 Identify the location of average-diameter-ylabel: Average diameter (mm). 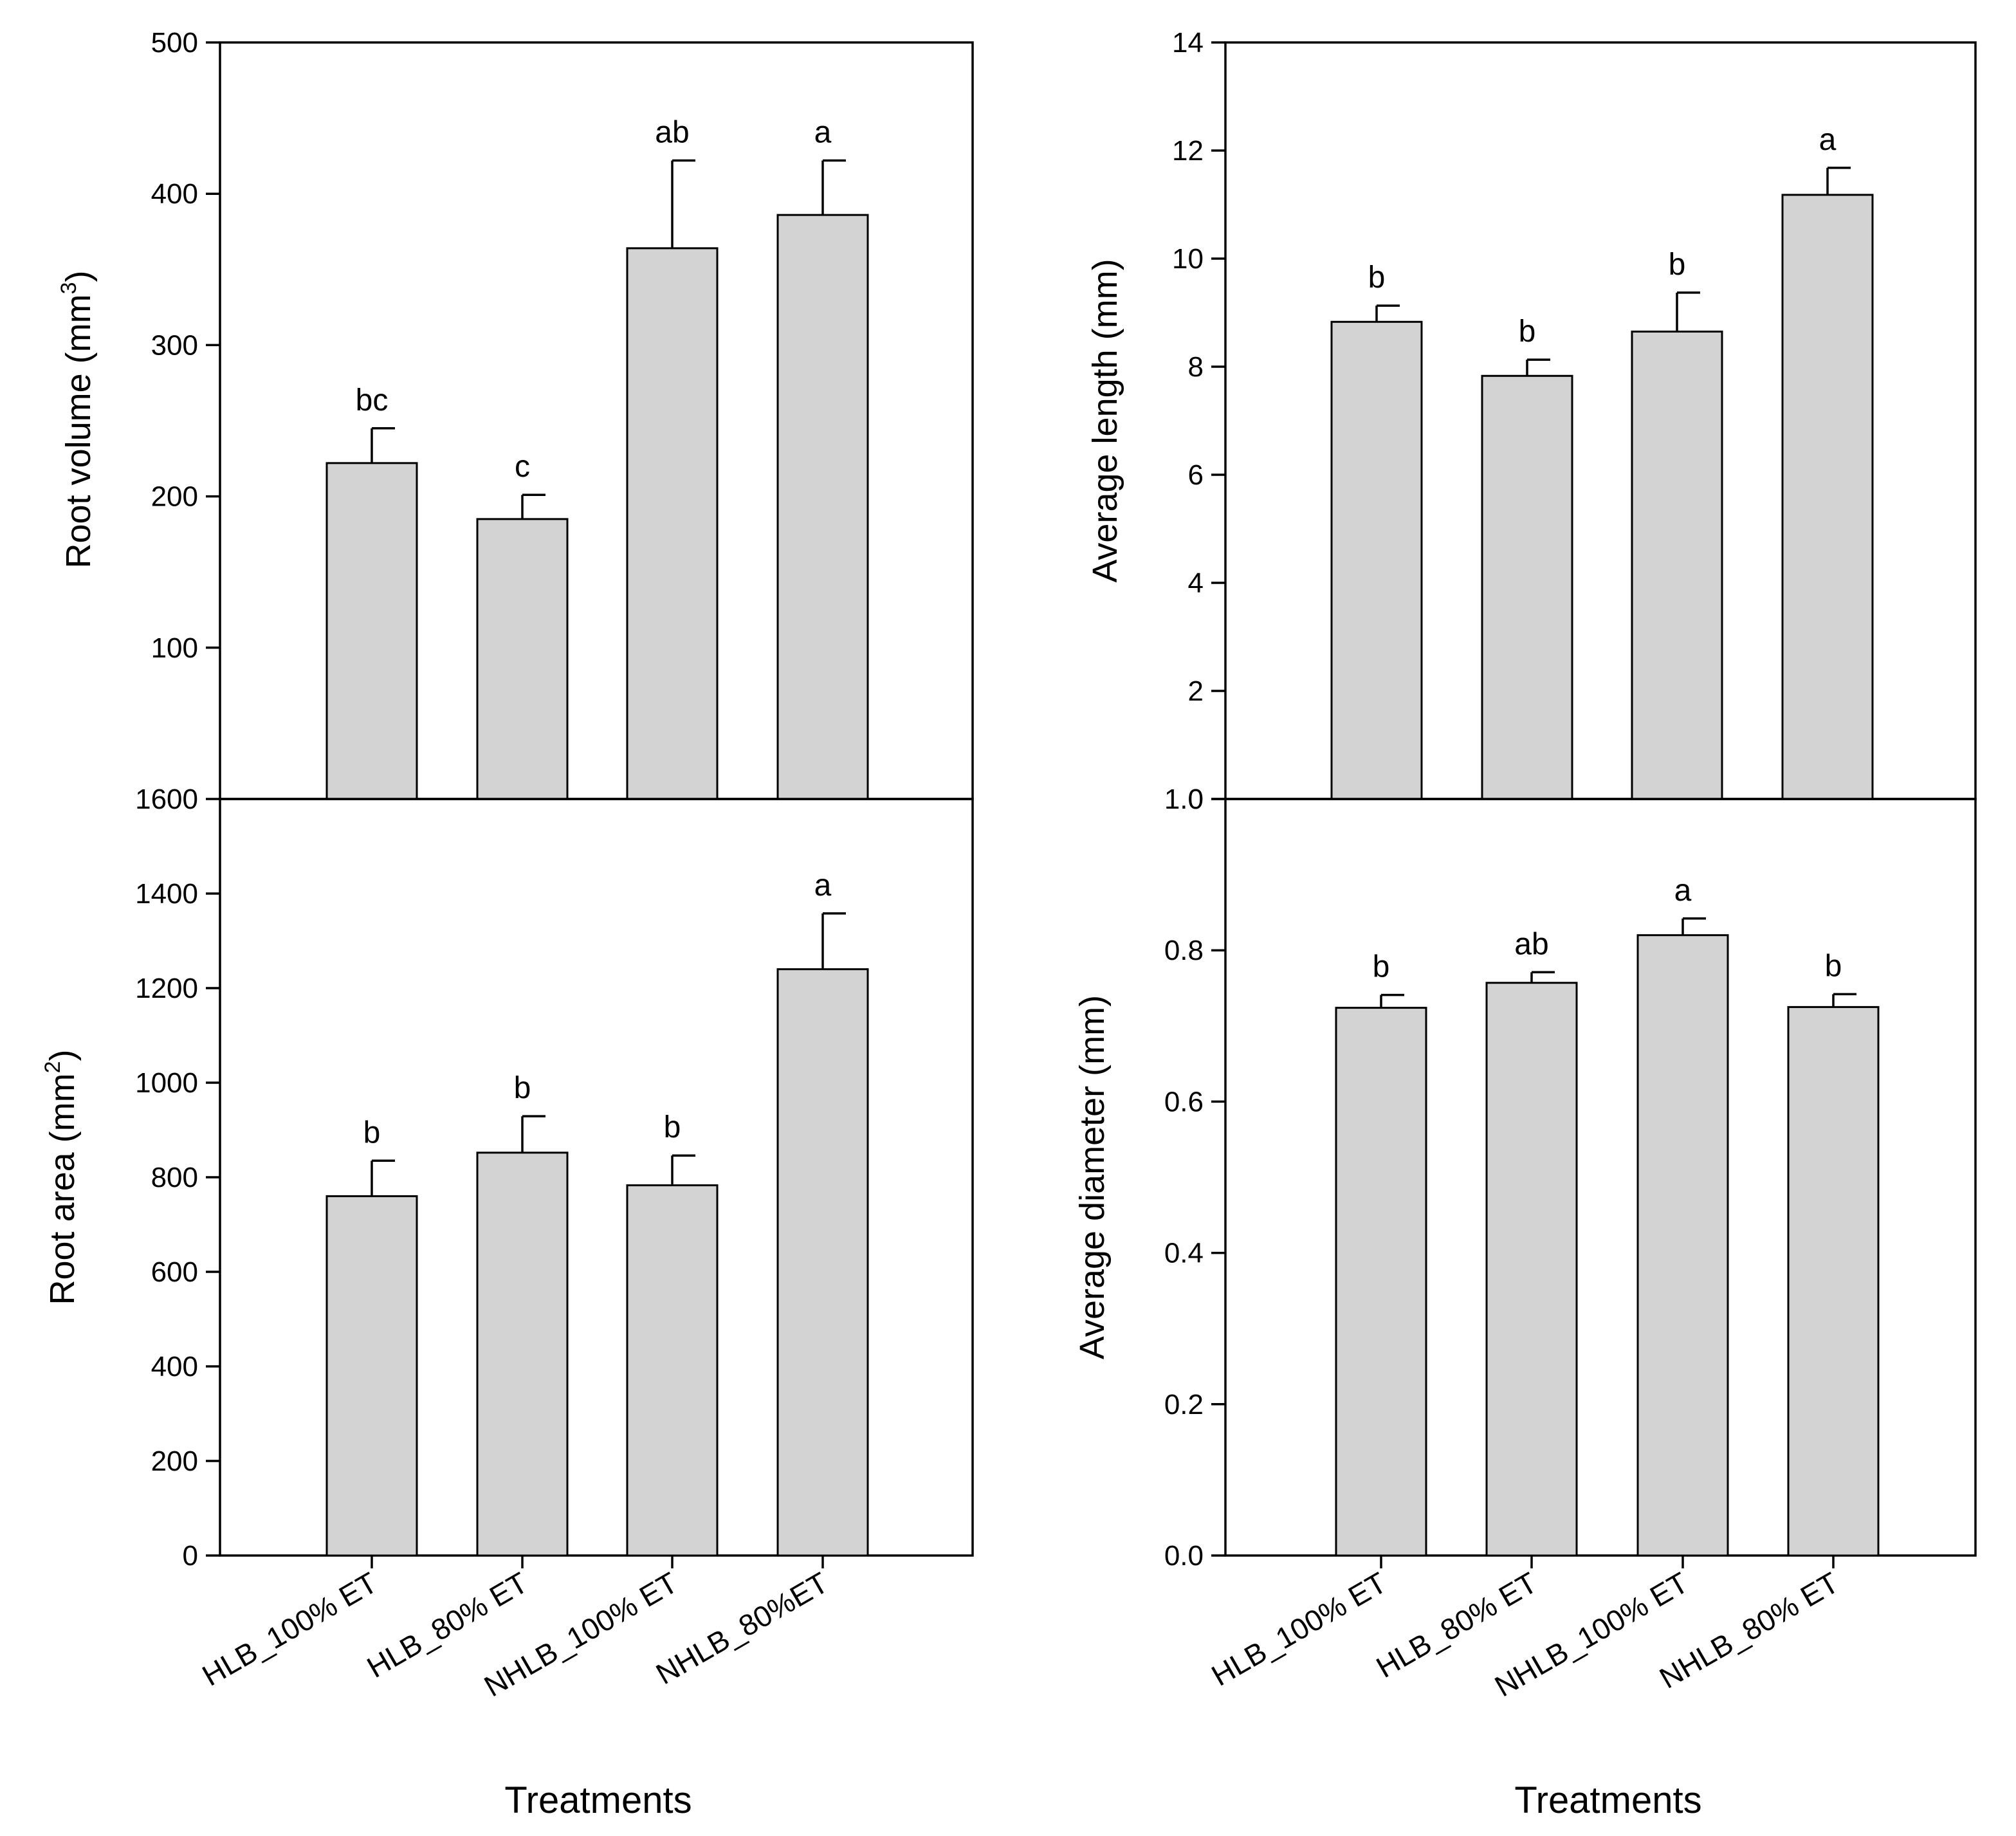
(1092, 1177).